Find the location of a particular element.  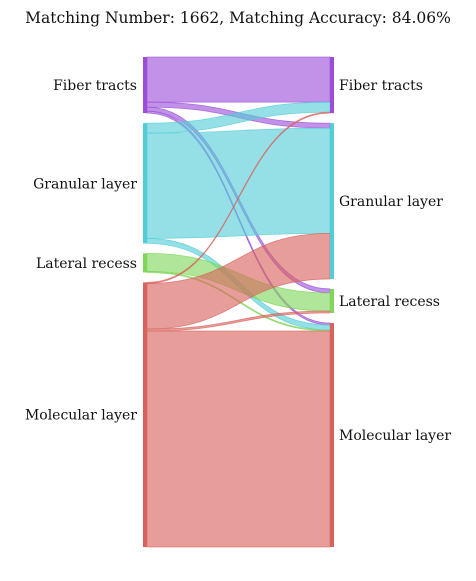

link-molecular-layer-to-molecular-layer is located at coordinates (238, 439).